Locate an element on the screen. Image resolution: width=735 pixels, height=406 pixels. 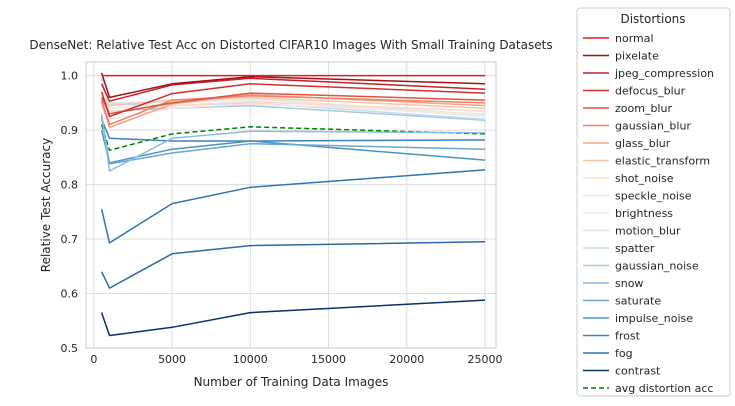
legend-label: snow is located at coordinates (629, 283).